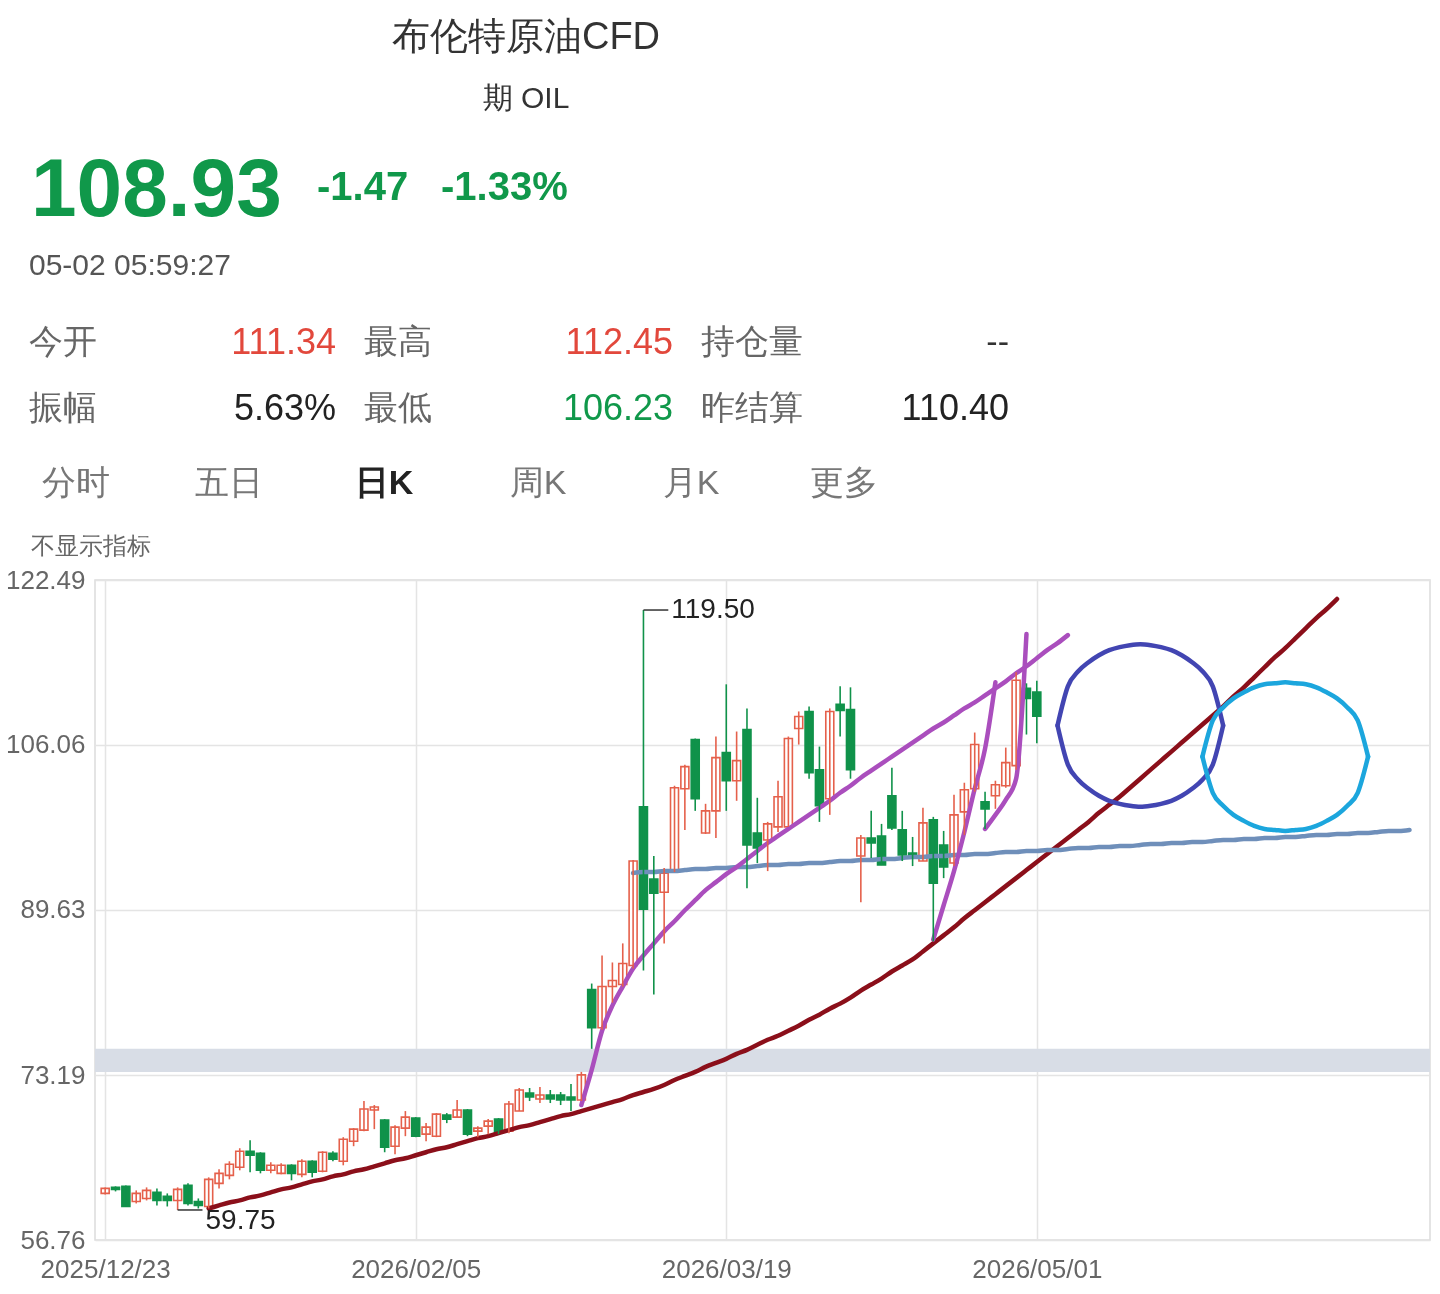  Describe the element at coordinates (283, 341) in the screenshot. I see `text: 111.34` at that location.